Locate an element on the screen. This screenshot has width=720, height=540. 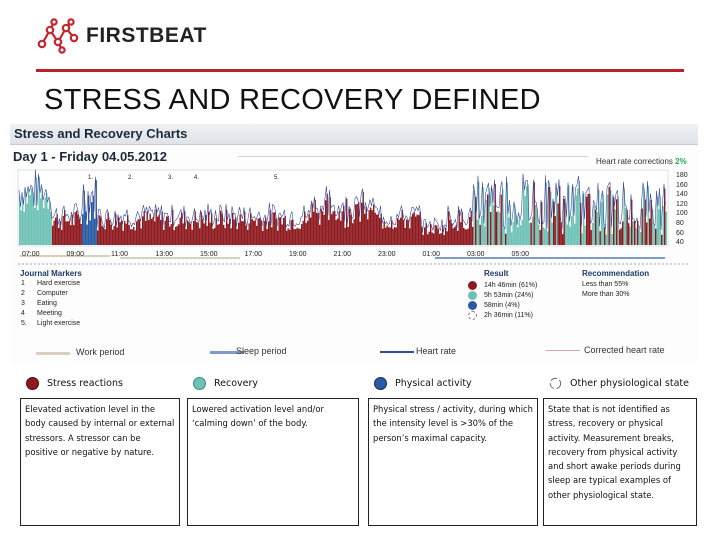
brand-name: FIRSTBEAT is located at coordinates (146, 35).